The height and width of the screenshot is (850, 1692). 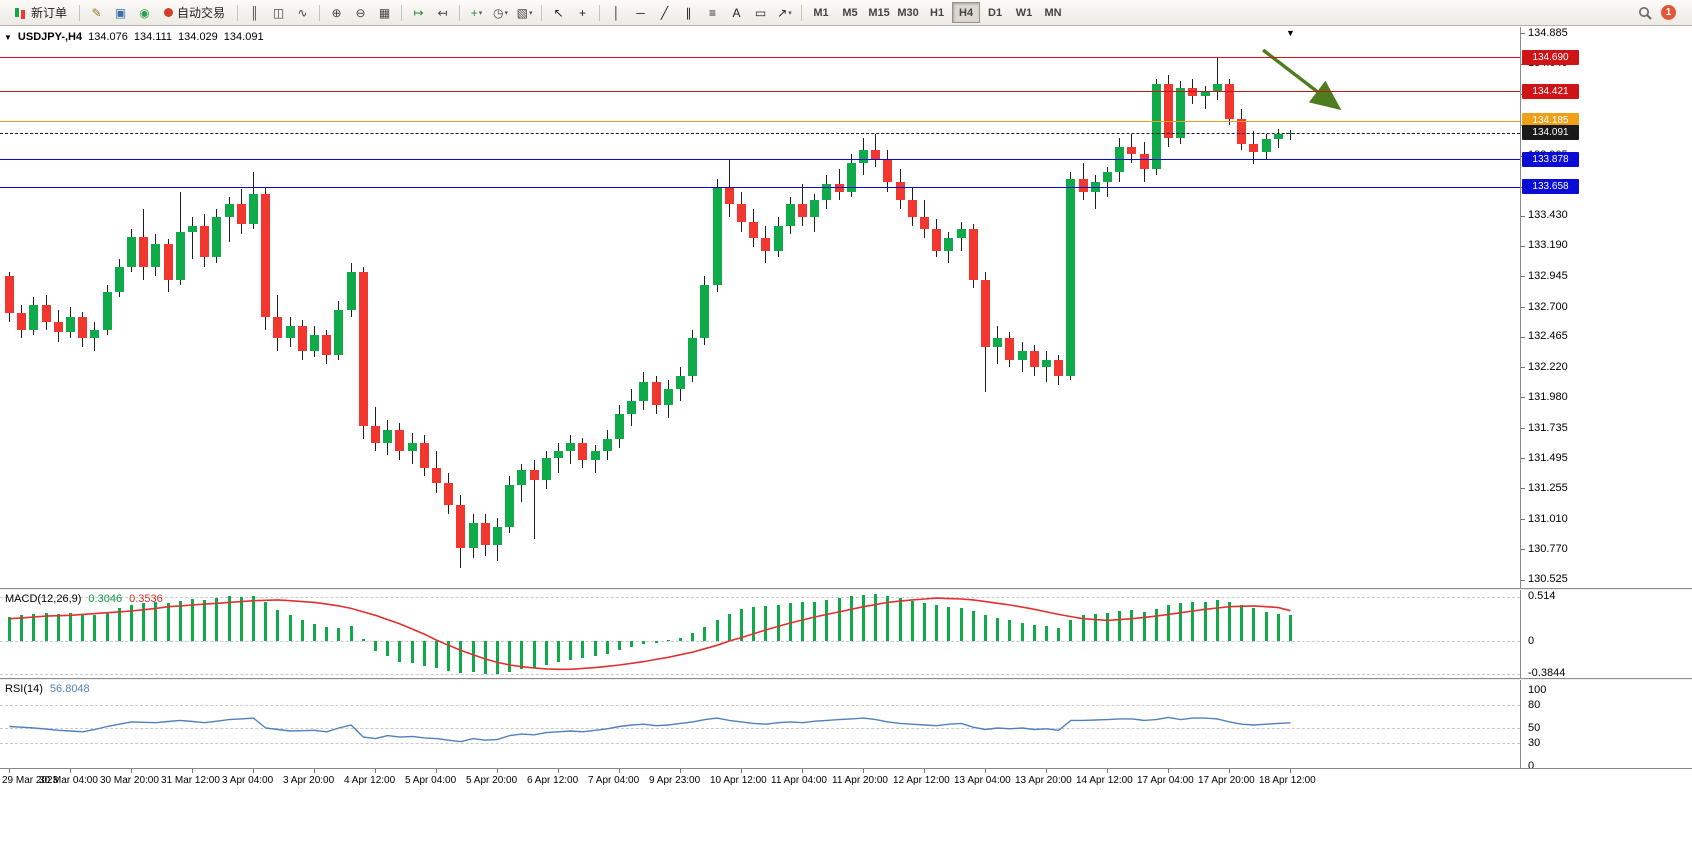 I want to click on line-chart-icon: ∿, so click(x=302, y=12).